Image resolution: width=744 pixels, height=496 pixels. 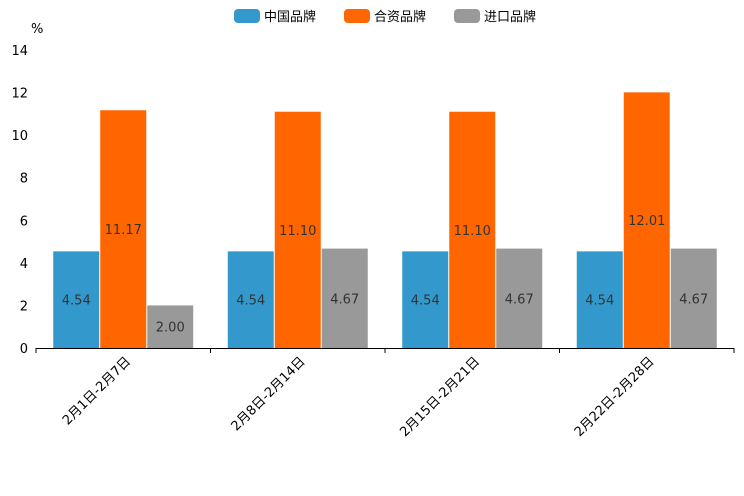 What do you see at coordinates (269, 394) in the screenshot?
I see `x-tick-label: 2月8日-2月14日` at bounding box center [269, 394].